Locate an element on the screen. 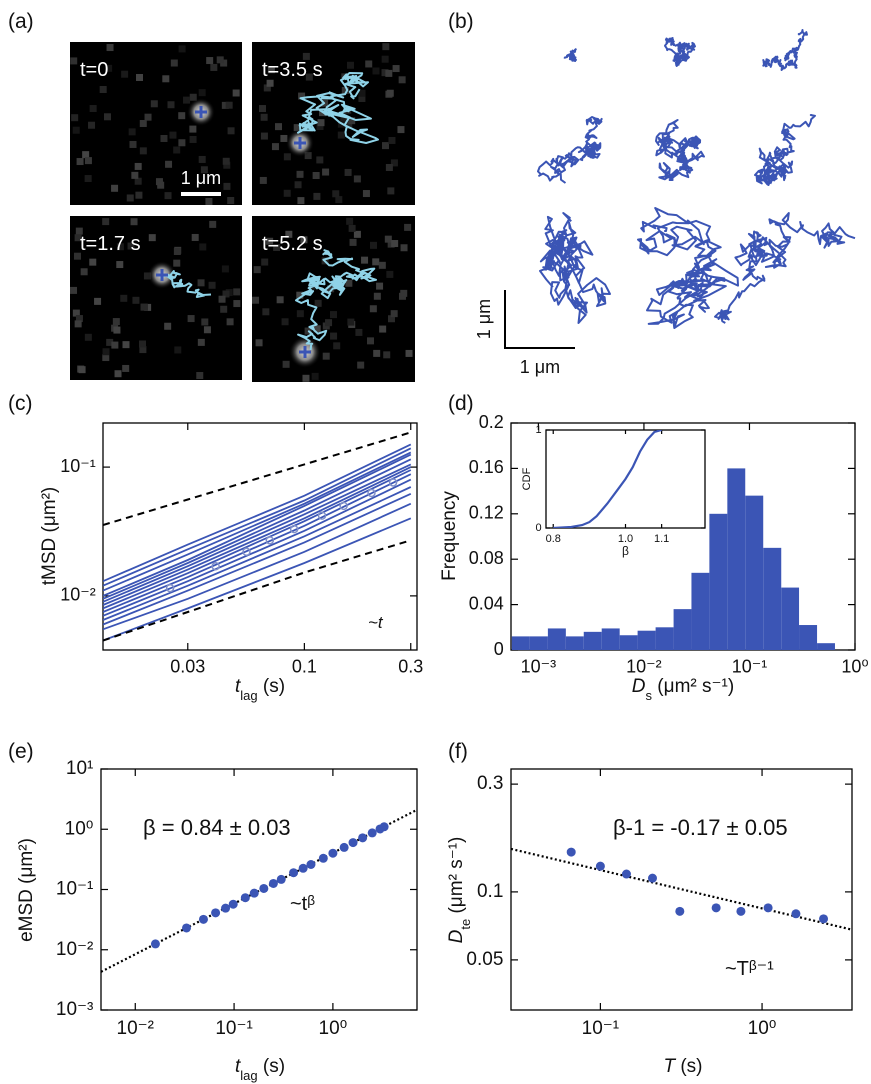  noise is located at coordinates (241, 212).